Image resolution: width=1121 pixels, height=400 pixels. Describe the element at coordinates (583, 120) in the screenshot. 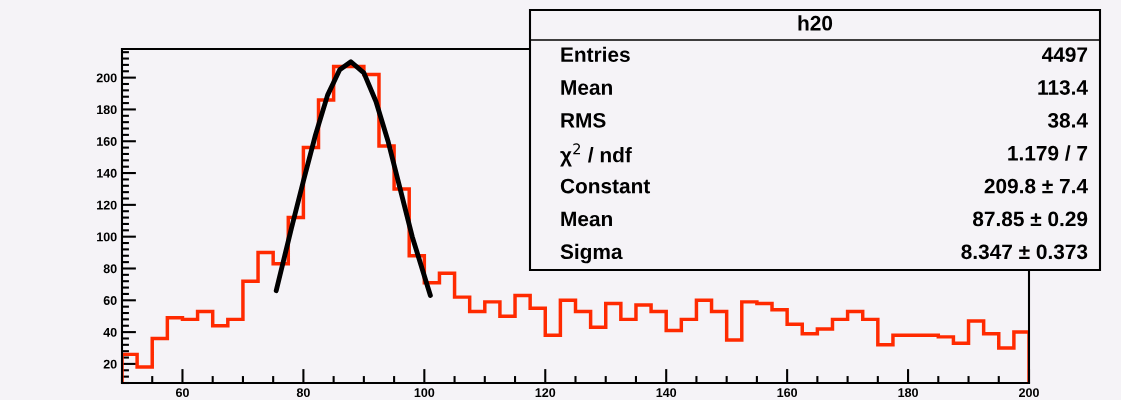

I see `annotation: RMS` at that location.